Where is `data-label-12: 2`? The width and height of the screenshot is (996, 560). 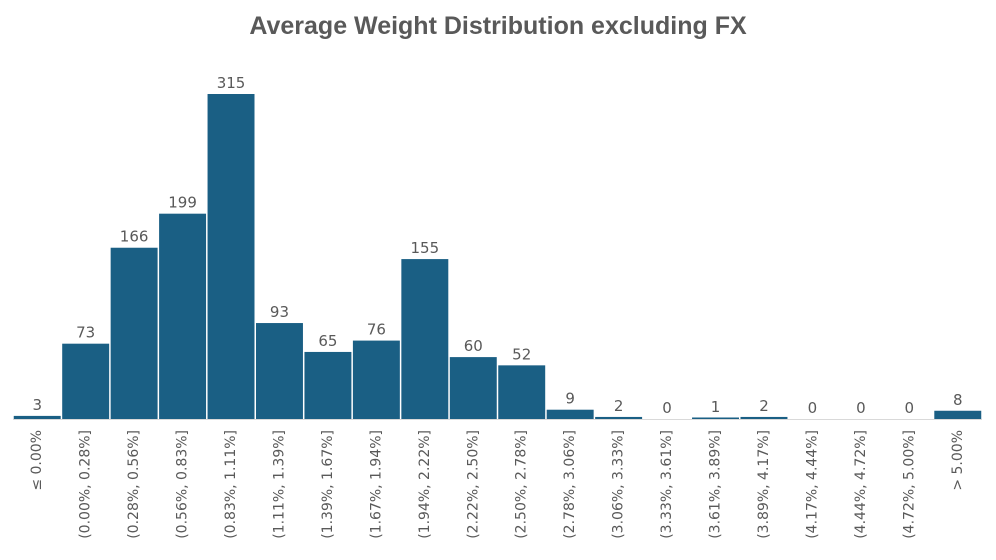 data-label-12: 2 is located at coordinates (619, 406).